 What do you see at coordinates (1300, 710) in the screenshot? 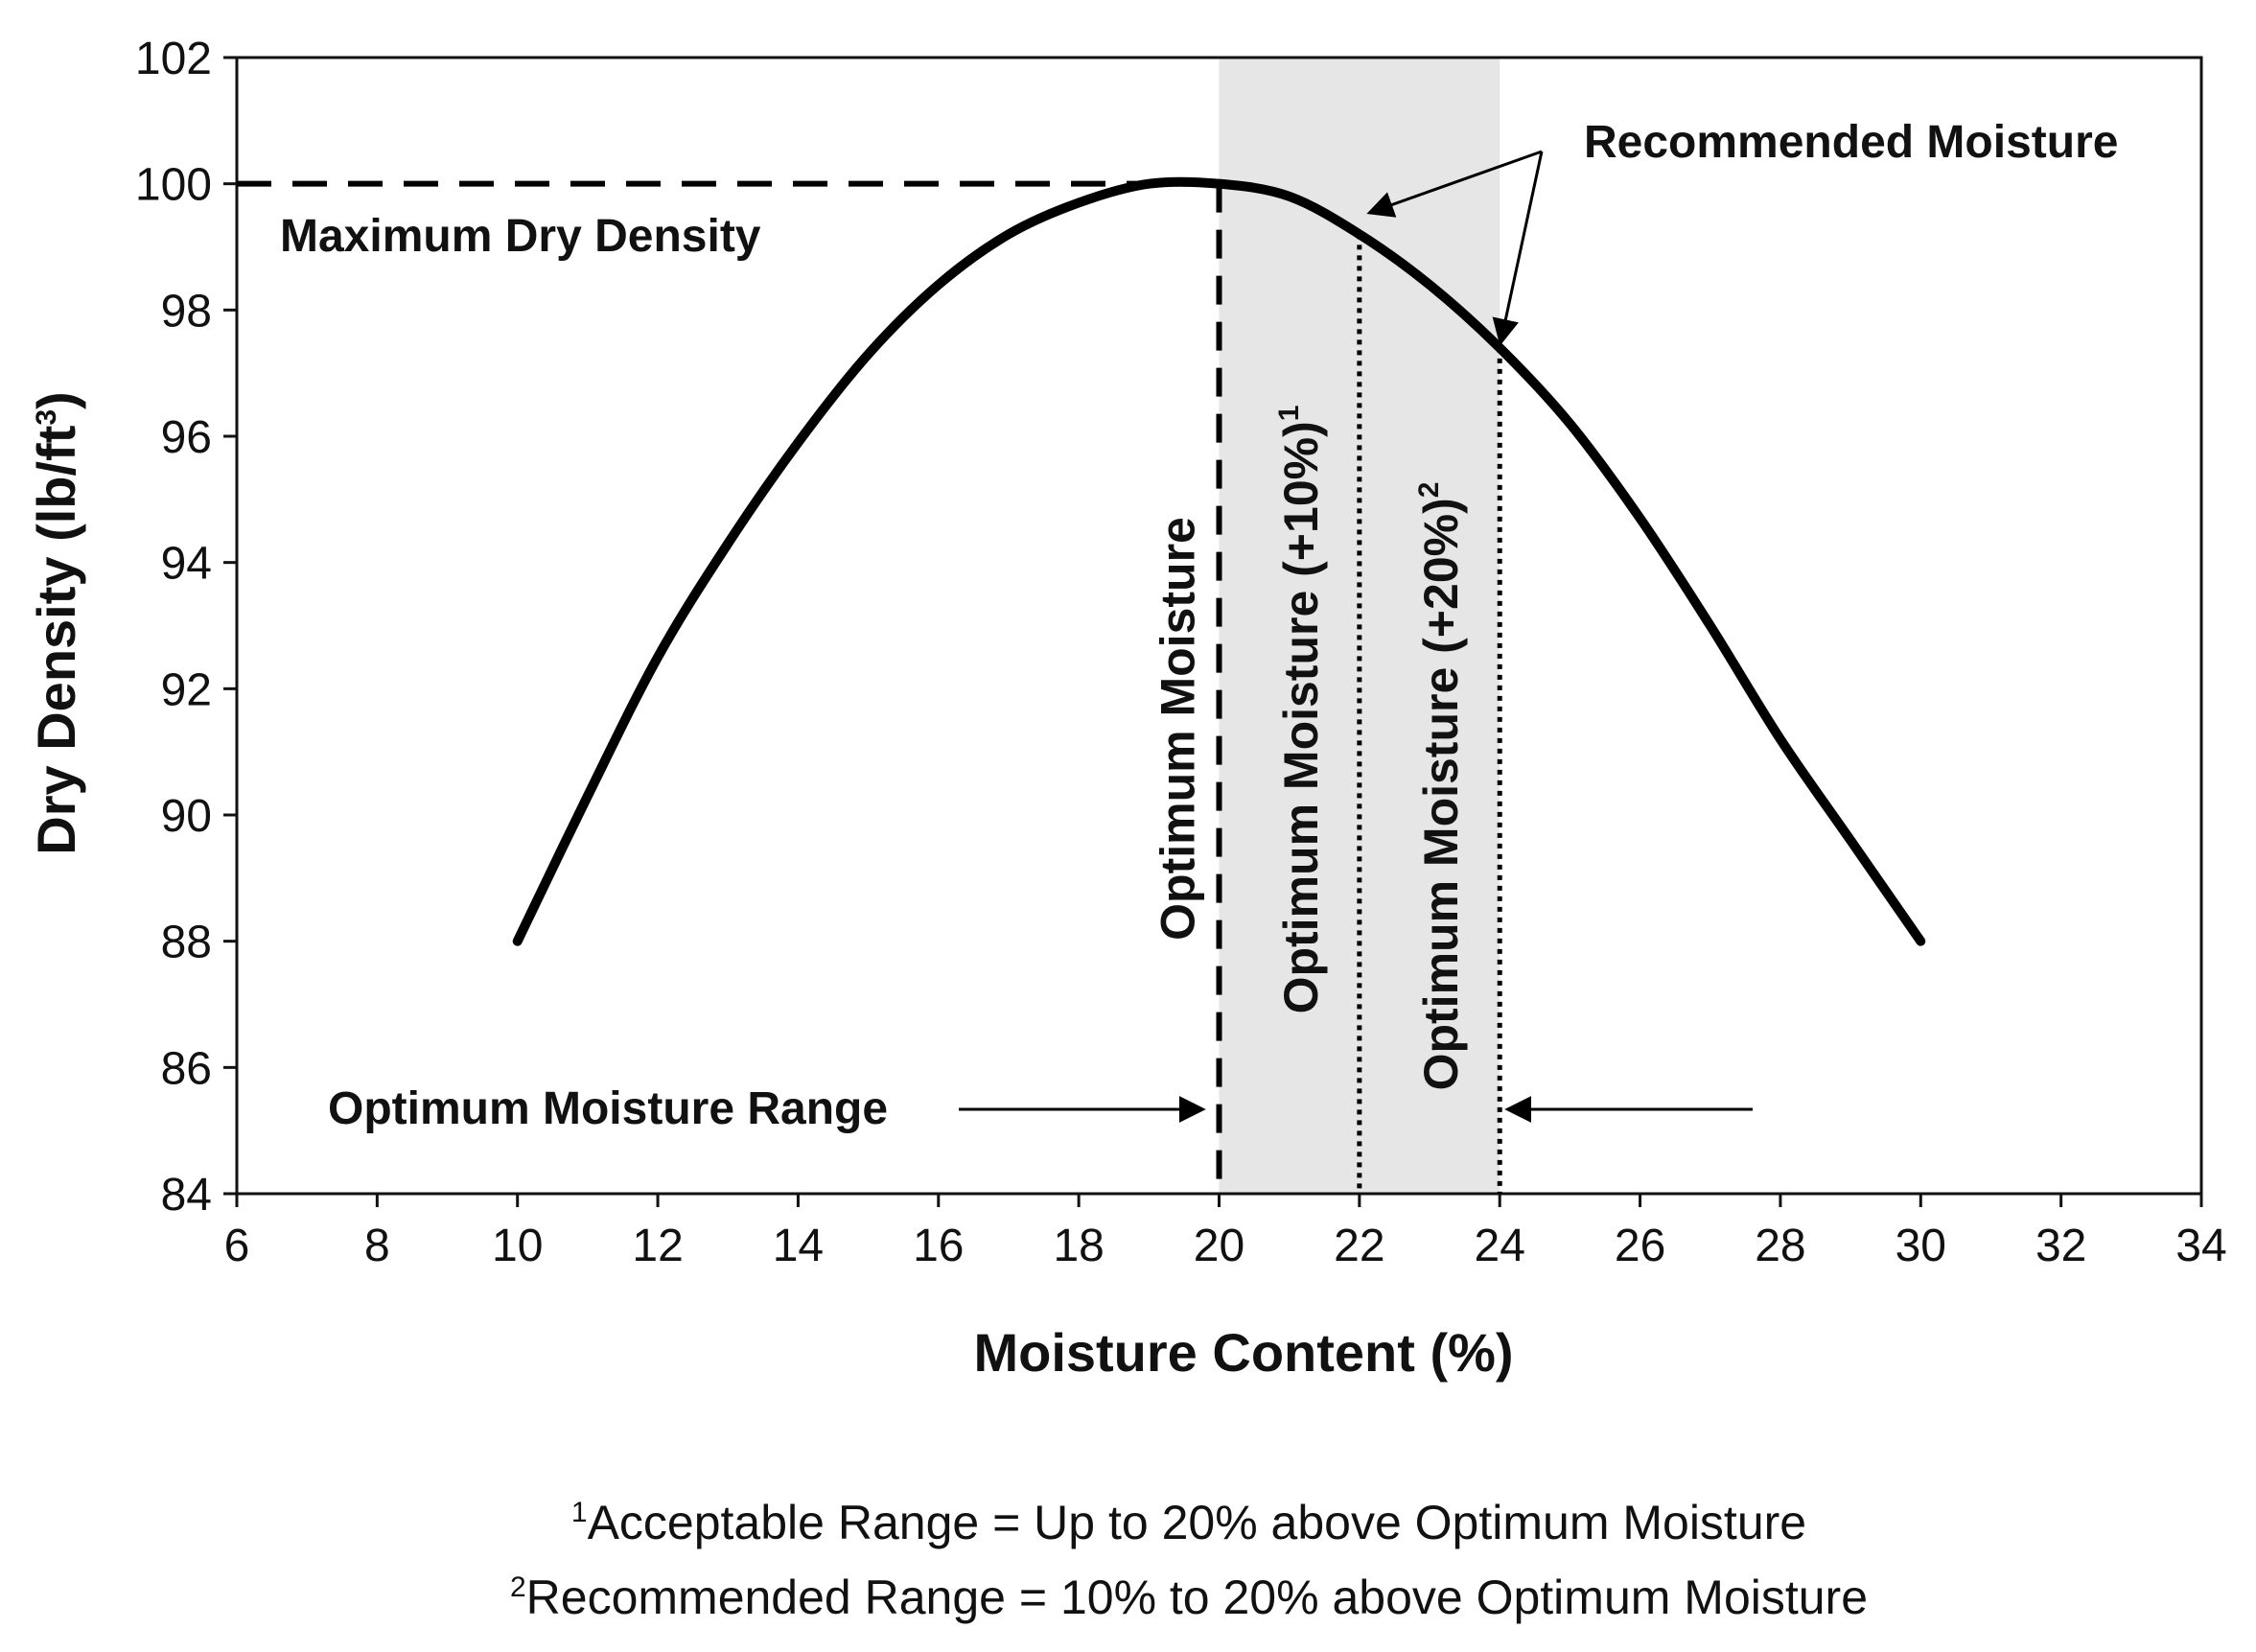
I see `vline-label: Optimum Moisture (+10%)1` at bounding box center [1300, 710].